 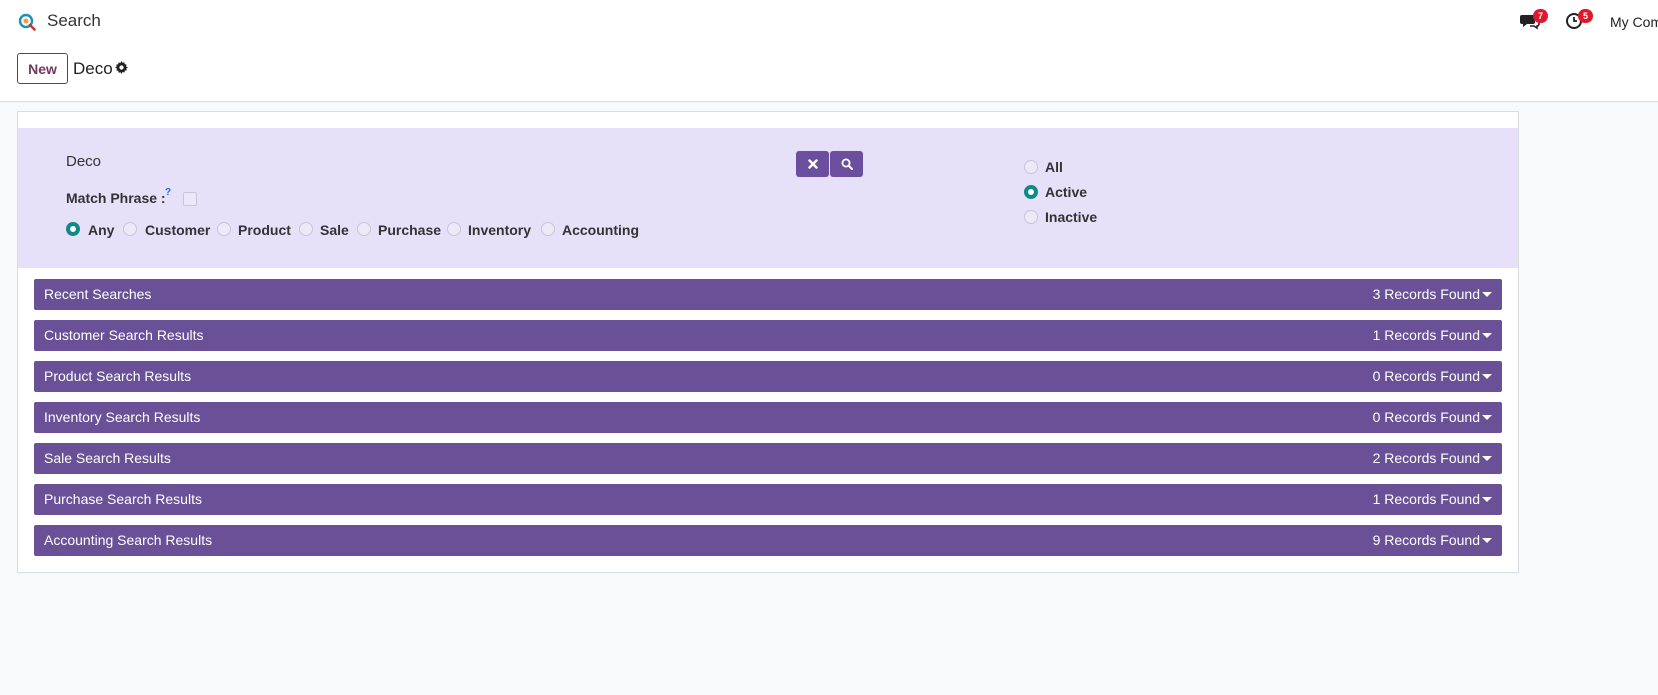 What do you see at coordinates (121, 67) in the screenshot?
I see `gear-icon` at bounding box center [121, 67].